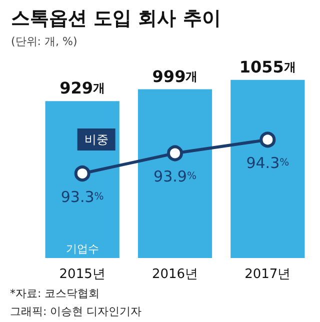  Describe the element at coordinates (175, 76) in the screenshot. I see `data-label: 999개` at that location.